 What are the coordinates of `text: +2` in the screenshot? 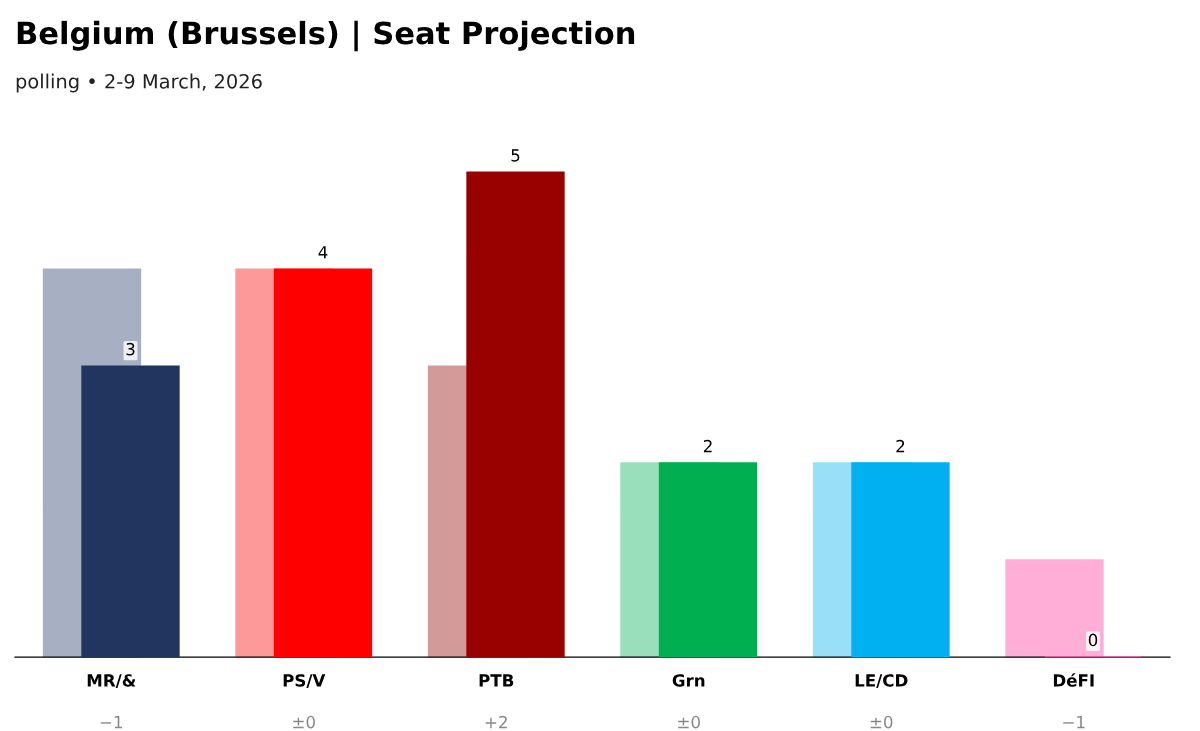 It's located at (496, 722).